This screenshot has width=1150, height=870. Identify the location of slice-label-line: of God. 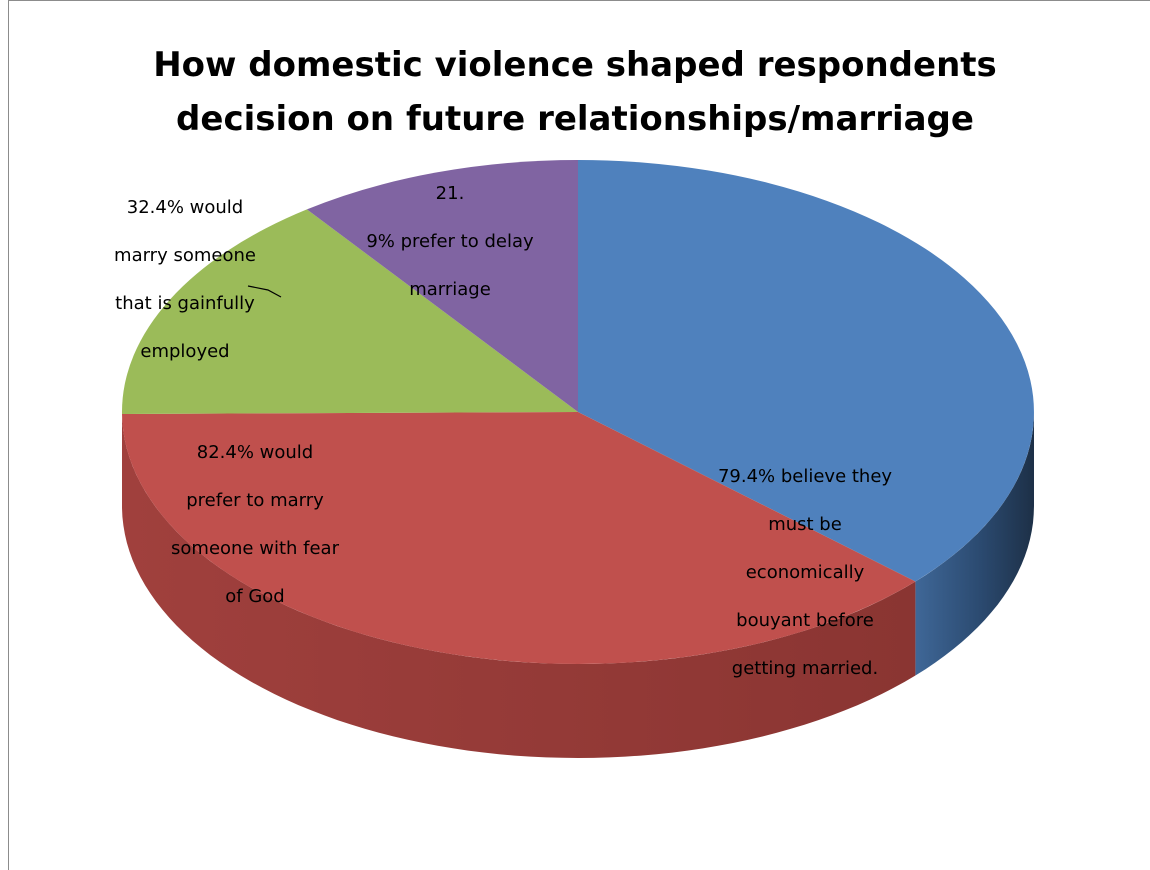
(255, 596).